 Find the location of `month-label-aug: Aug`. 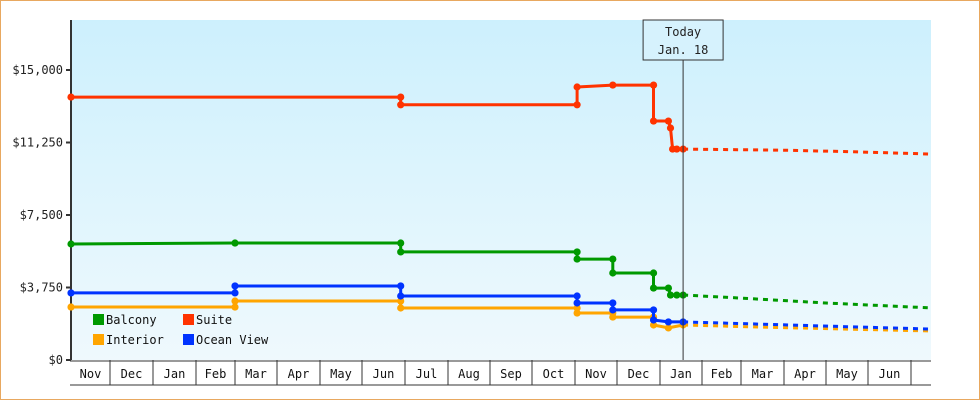

month-label-aug: Aug is located at coordinates (469, 374).